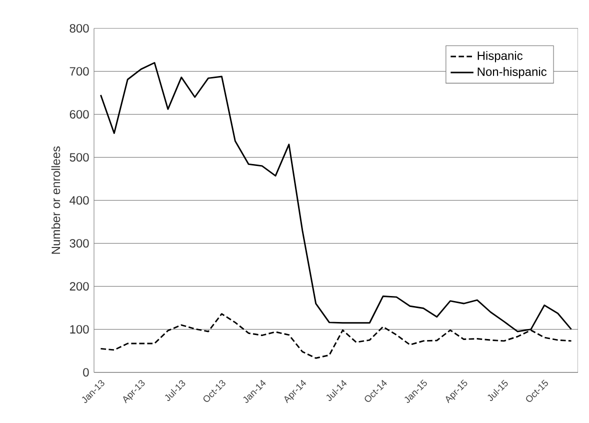  Describe the element at coordinates (55, 200) in the screenshot. I see `y-axis-title: Number or enrollees` at that location.